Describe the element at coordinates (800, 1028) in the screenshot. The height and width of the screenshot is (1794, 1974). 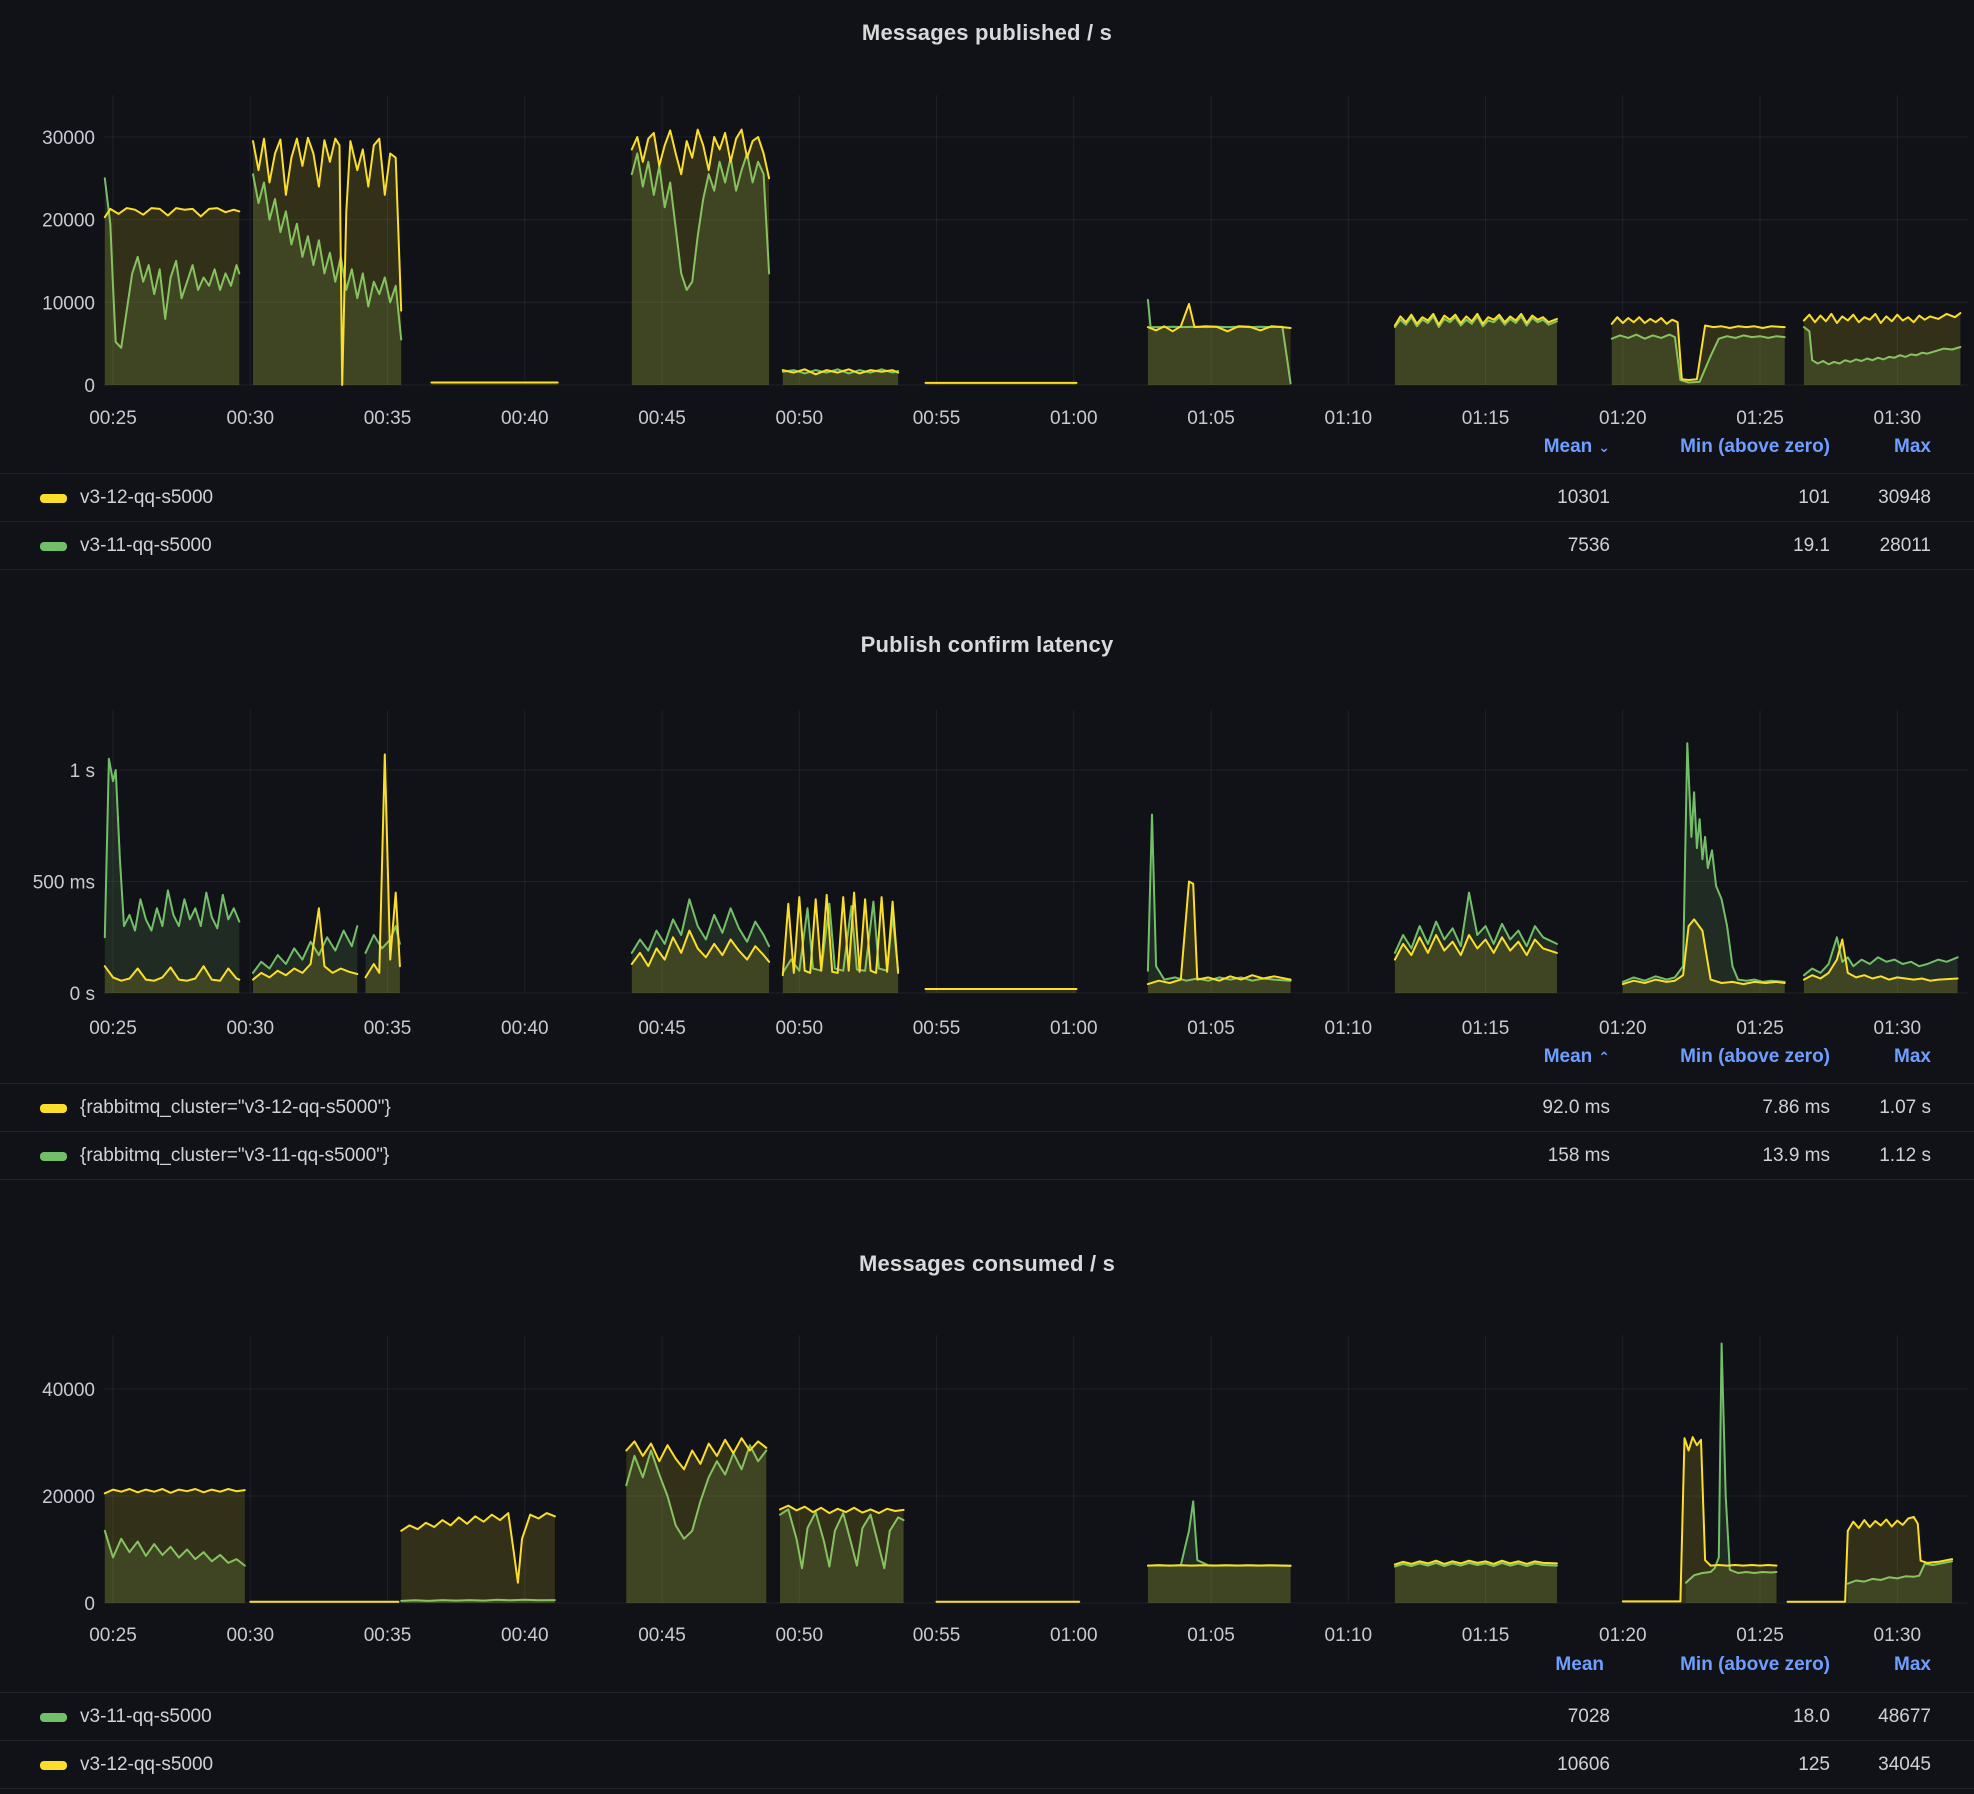
I see `x-axis-tick-label: 00:50` at that location.